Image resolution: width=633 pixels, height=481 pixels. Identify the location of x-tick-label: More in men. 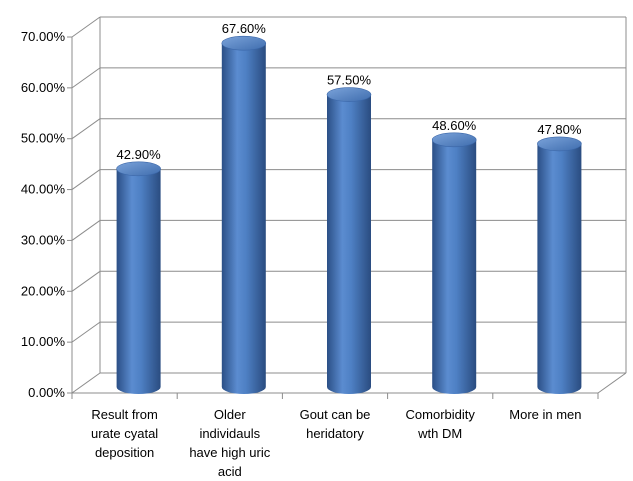
(545, 414).